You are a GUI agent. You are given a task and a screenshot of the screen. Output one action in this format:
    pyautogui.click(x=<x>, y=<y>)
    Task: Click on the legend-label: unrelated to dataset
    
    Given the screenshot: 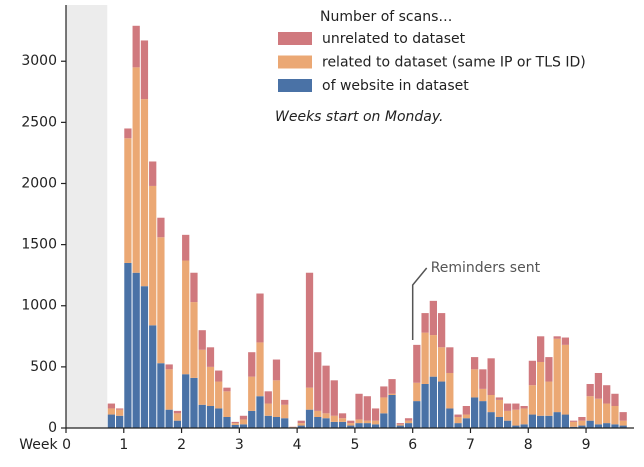 What is the action you would take?
    pyautogui.click(x=394, y=39)
    